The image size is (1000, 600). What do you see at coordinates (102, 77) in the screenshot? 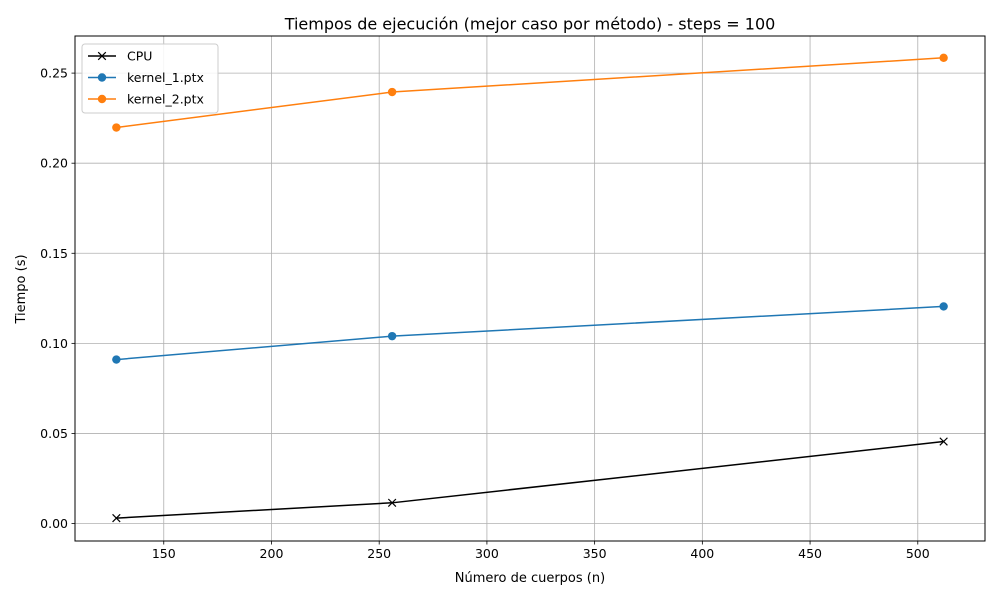
I see `legend-marker-kernel-1-ptx` at bounding box center [102, 77].